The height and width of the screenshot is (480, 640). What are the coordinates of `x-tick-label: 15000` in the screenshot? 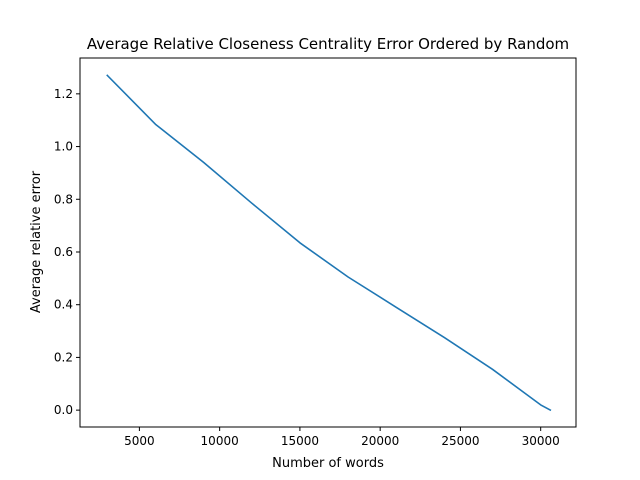 It's located at (300, 441).